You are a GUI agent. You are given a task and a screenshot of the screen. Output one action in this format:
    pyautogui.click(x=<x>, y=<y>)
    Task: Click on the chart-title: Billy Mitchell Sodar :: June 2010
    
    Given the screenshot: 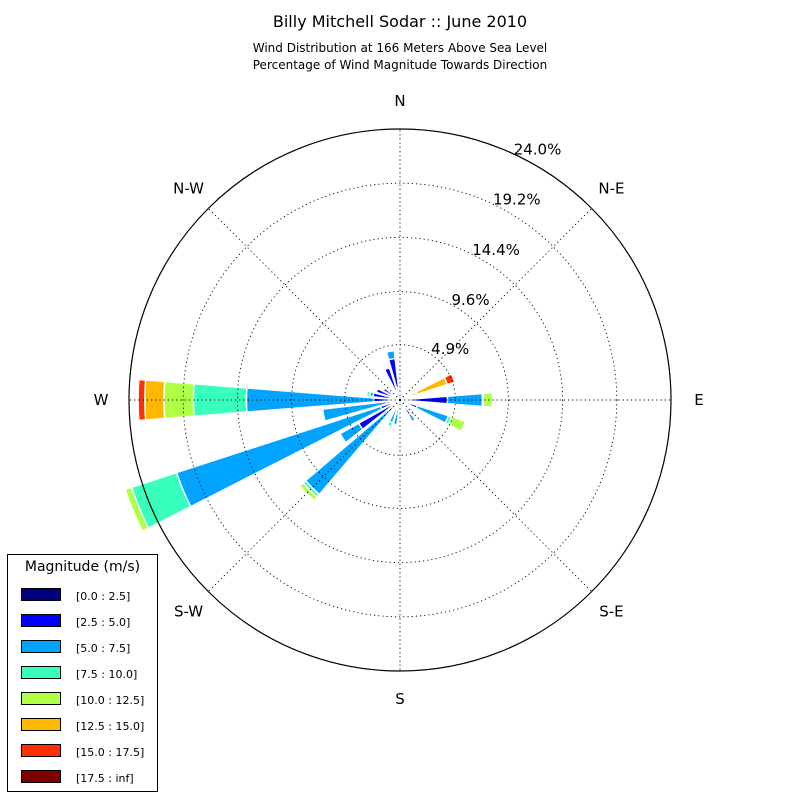 What is the action you would take?
    pyautogui.click(x=400, y=21)
    